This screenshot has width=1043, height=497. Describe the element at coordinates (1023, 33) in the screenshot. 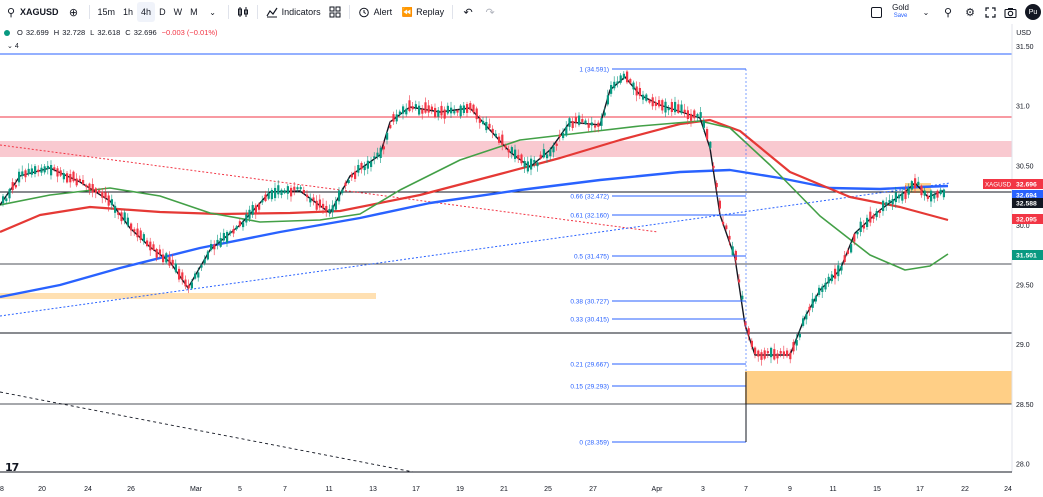

I see `currency-label: USD` at that location.